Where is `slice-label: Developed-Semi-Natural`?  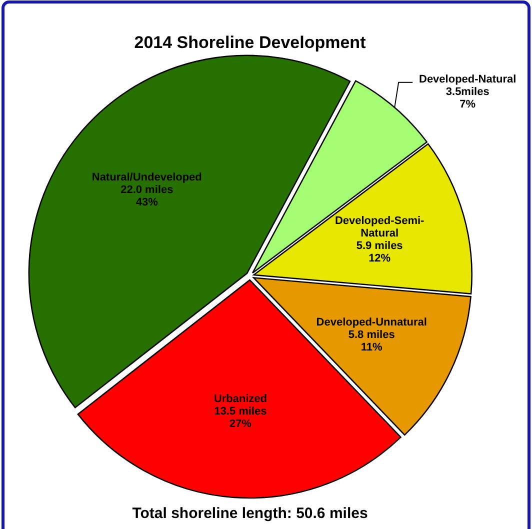
slice-label: Developed-Semi-Natural is located at coordinates (379, 227).